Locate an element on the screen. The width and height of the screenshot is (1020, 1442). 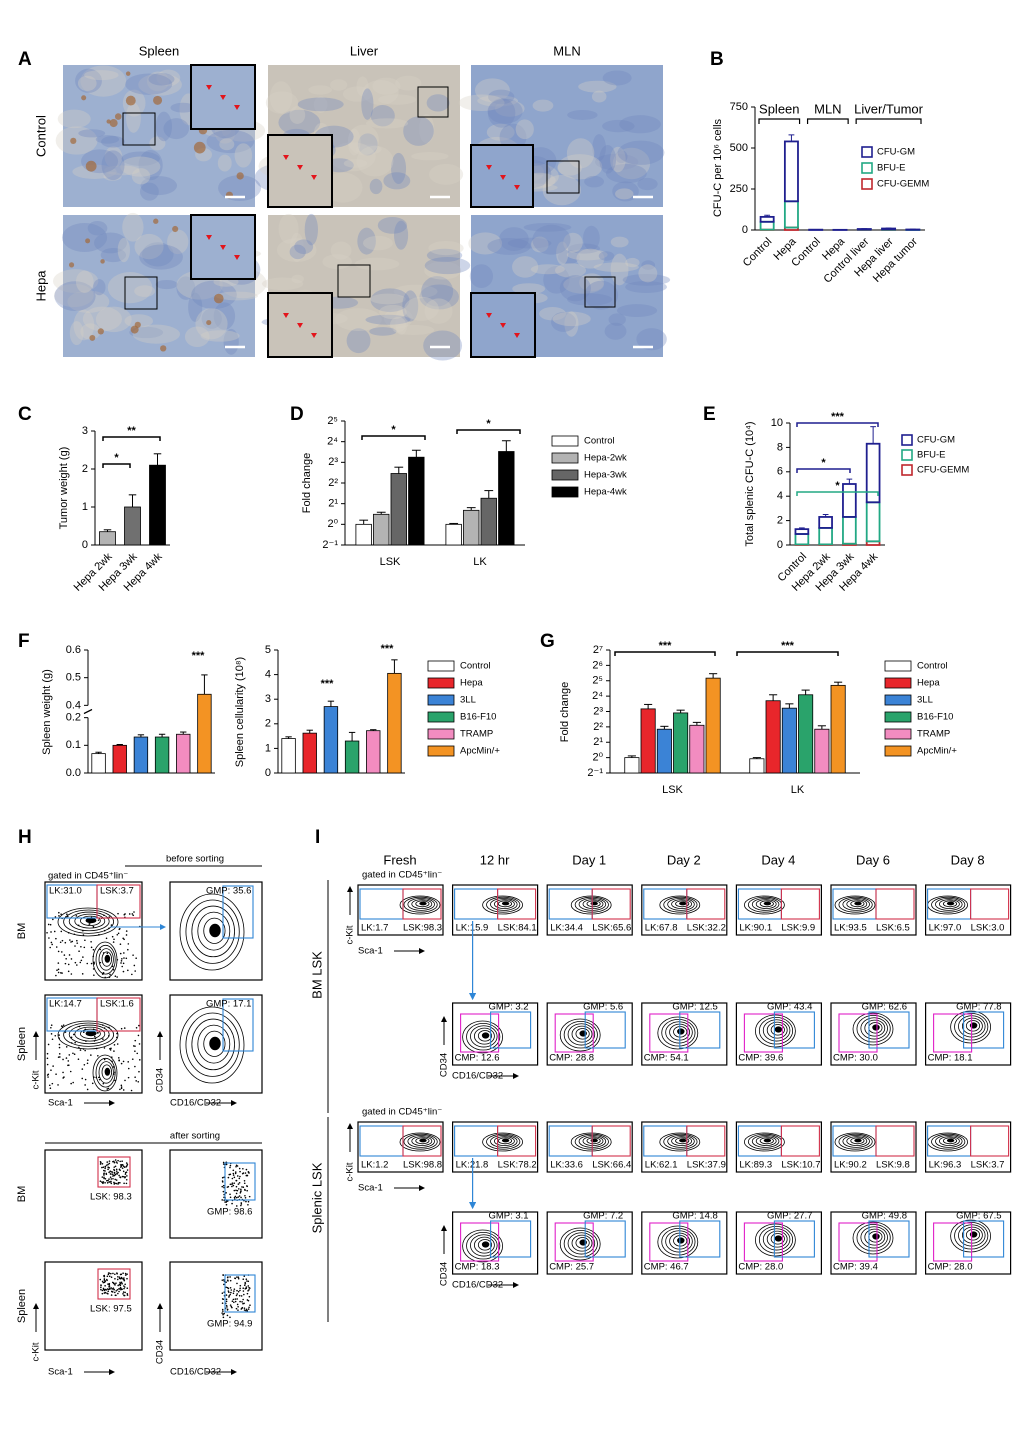
arrowhead is located at coordinates (489, 167).